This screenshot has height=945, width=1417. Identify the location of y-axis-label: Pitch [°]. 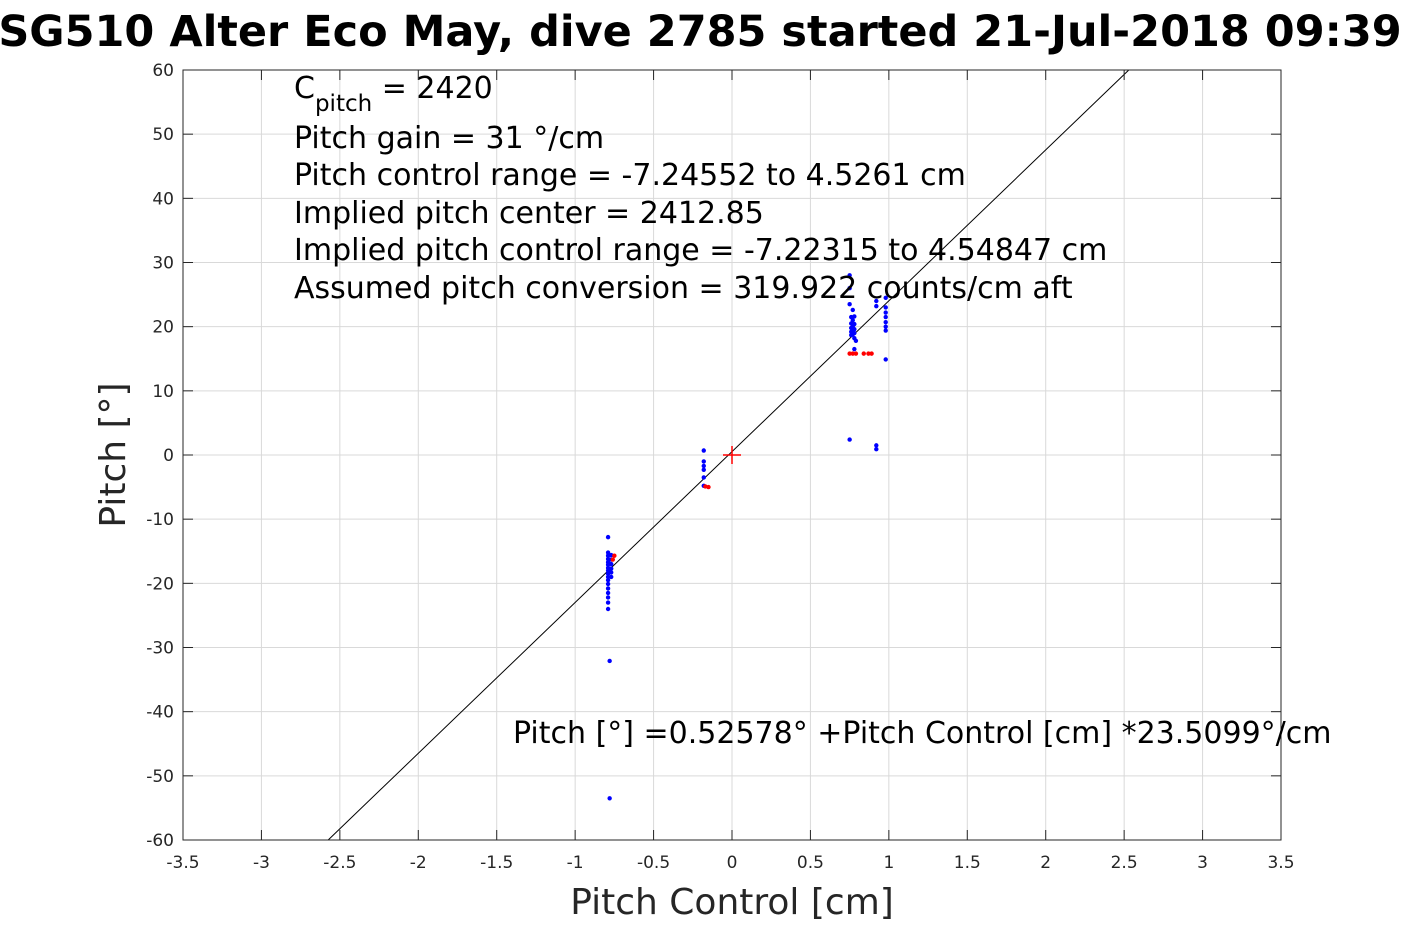
(113, 454).